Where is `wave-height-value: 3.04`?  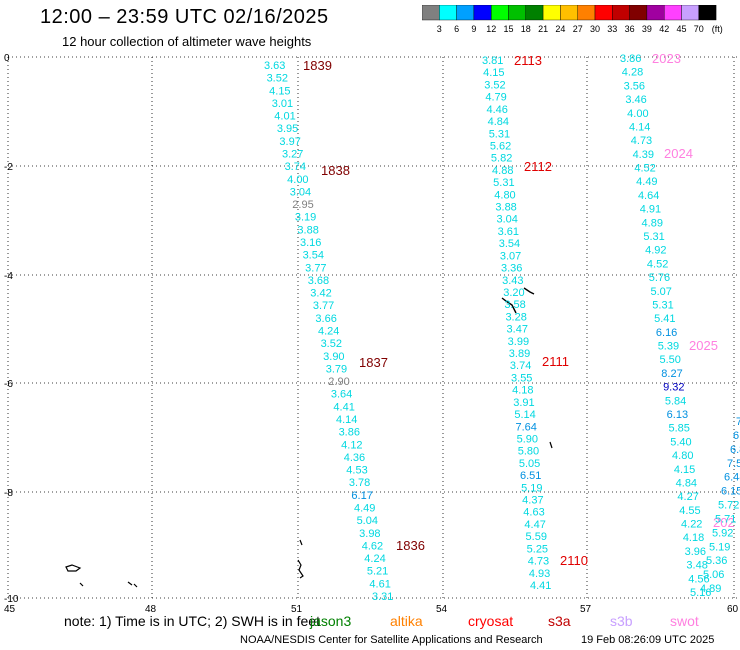
wave-height-value: 3.04 is located at coordinates (507, 220).